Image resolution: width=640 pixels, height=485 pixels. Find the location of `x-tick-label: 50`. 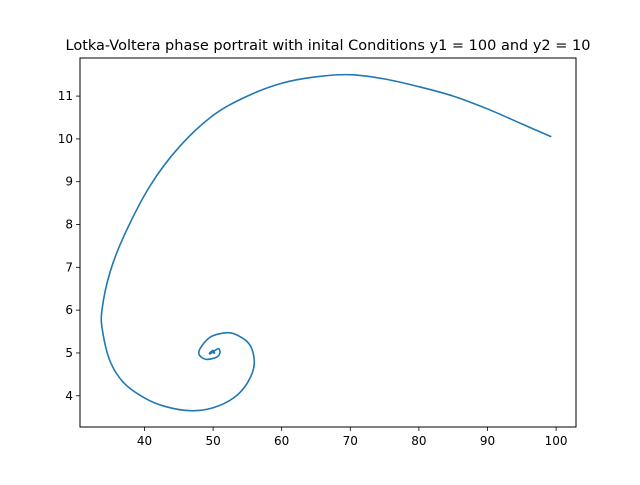

x-tick-label: 50 is located at coordinates (212, 441).